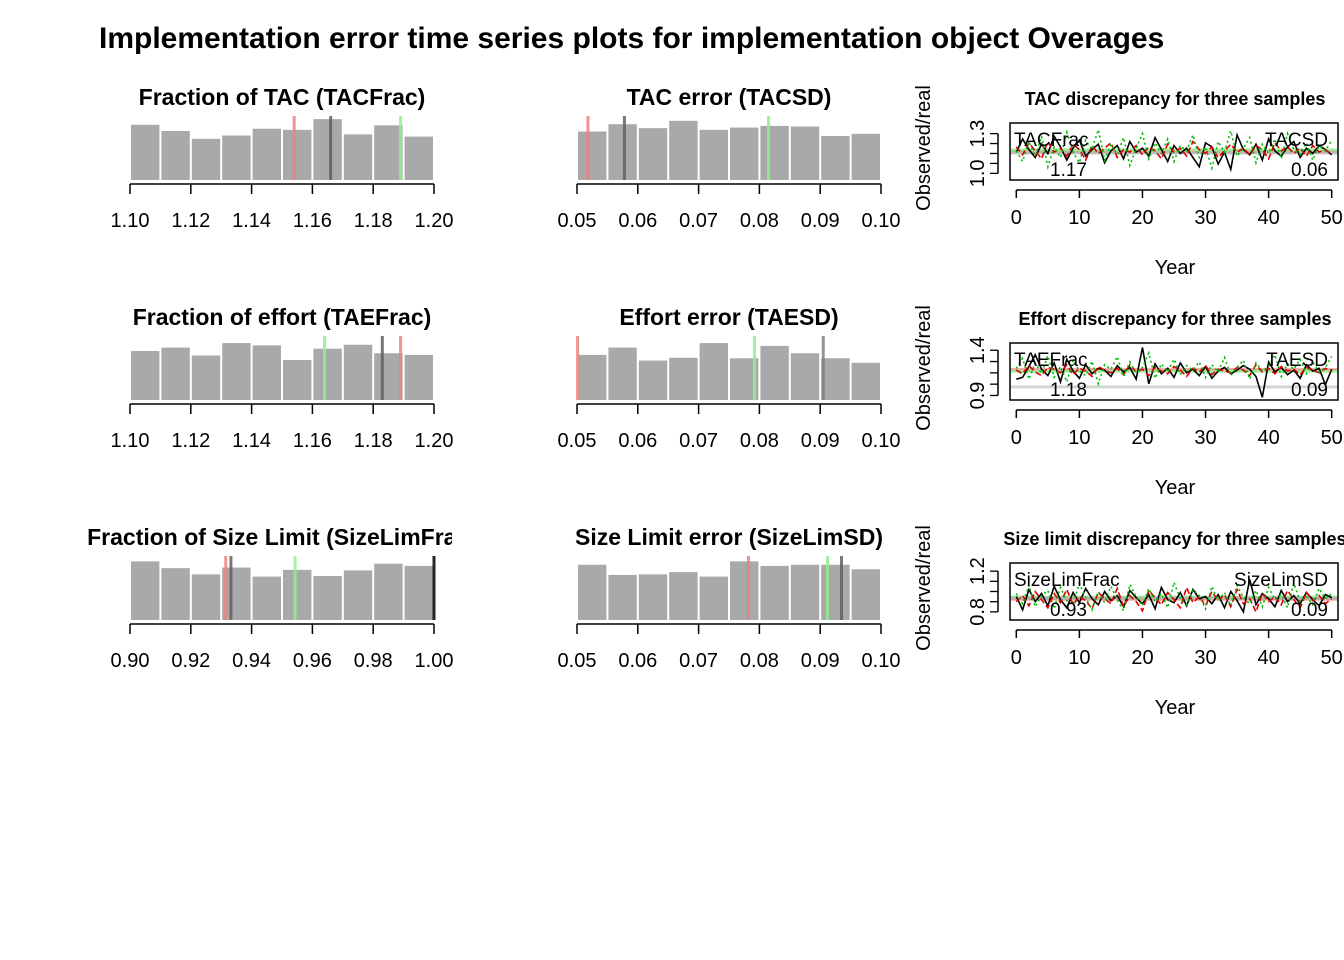  I want to click on y-tick-label: 0.8, so click(978, 612).